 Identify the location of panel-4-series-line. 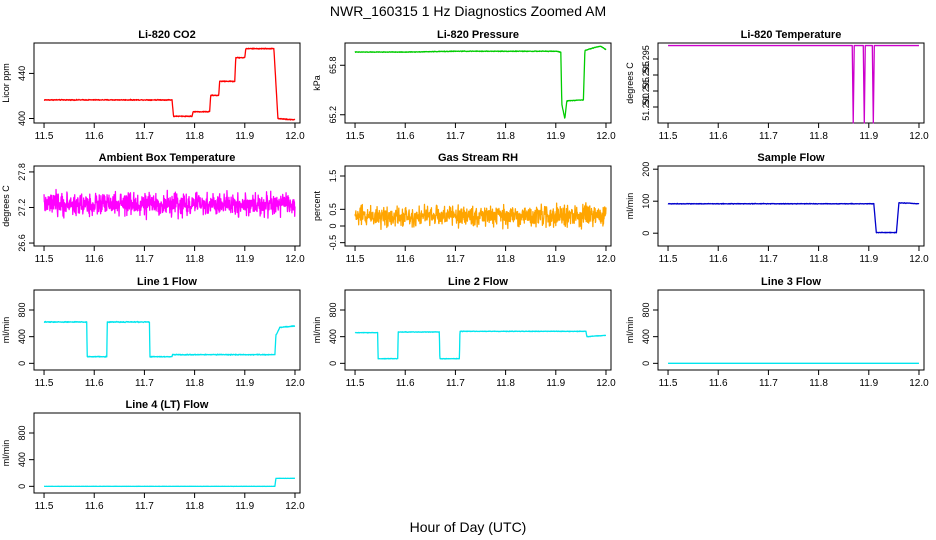
(480, 216).